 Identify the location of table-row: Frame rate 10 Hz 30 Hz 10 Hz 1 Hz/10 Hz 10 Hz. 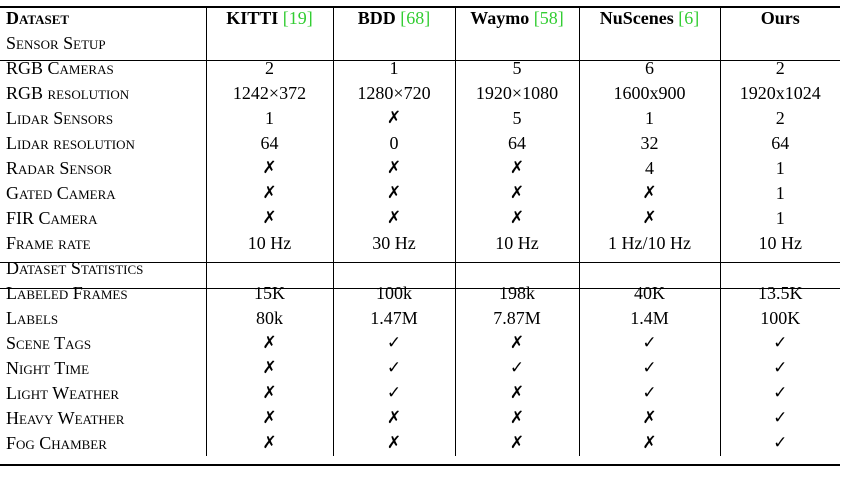
(420, 243).